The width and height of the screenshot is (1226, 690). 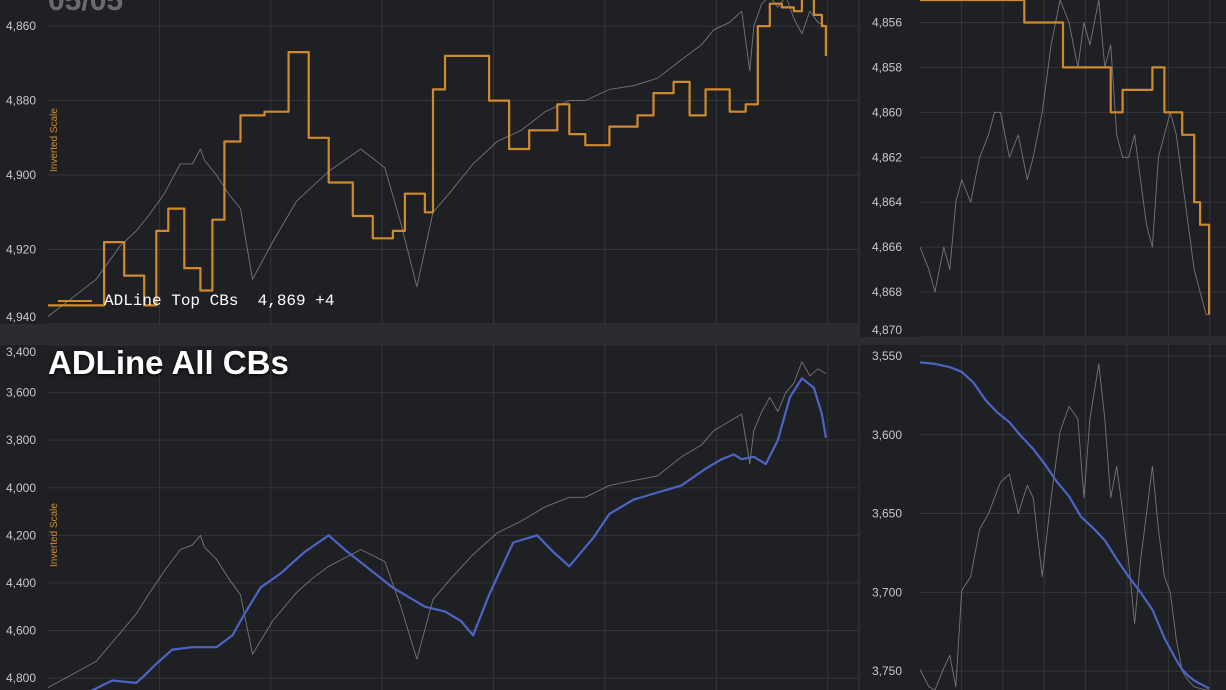 What do you see at coordinates (296, 301) in the screenshot?
I see `legend-series-value: 4,869 +4` at bounding box center [296, 301].